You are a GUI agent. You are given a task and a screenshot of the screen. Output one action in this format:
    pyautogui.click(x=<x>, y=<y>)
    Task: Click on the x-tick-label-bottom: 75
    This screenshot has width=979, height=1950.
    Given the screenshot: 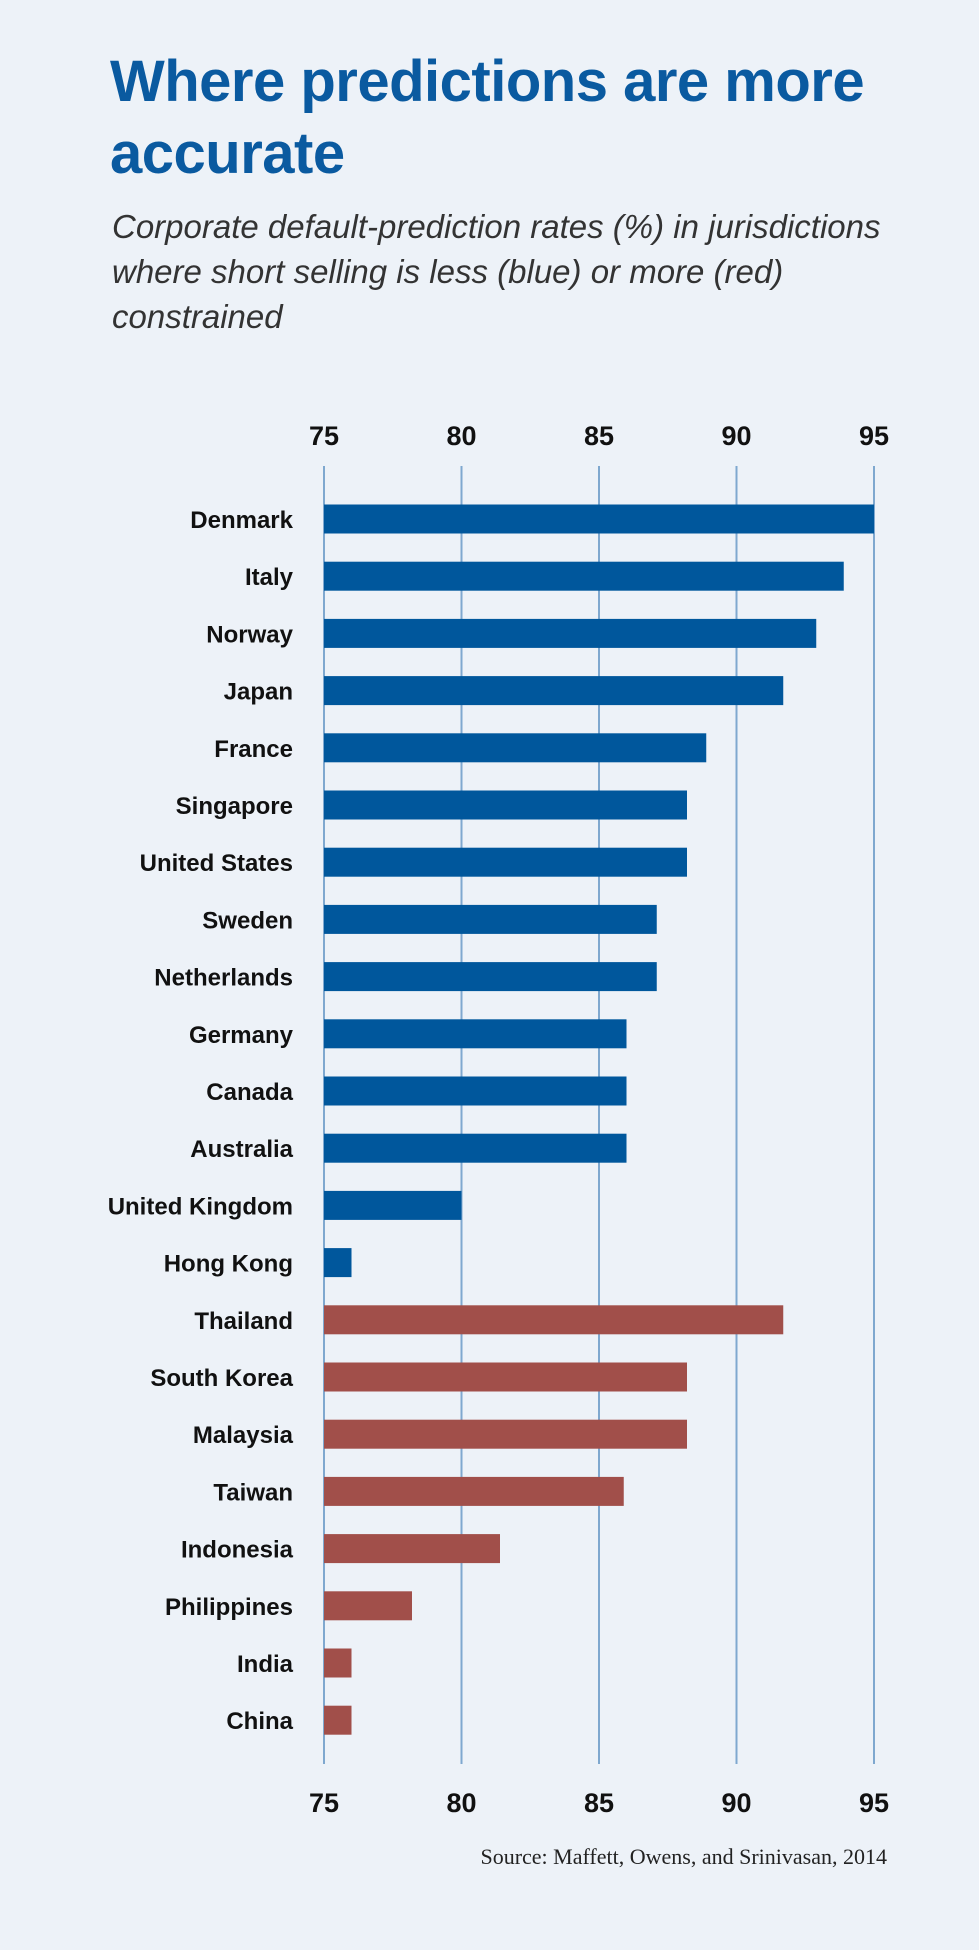 What is the action you would take?
    pyautogui.click(x=324, y=1803)
    